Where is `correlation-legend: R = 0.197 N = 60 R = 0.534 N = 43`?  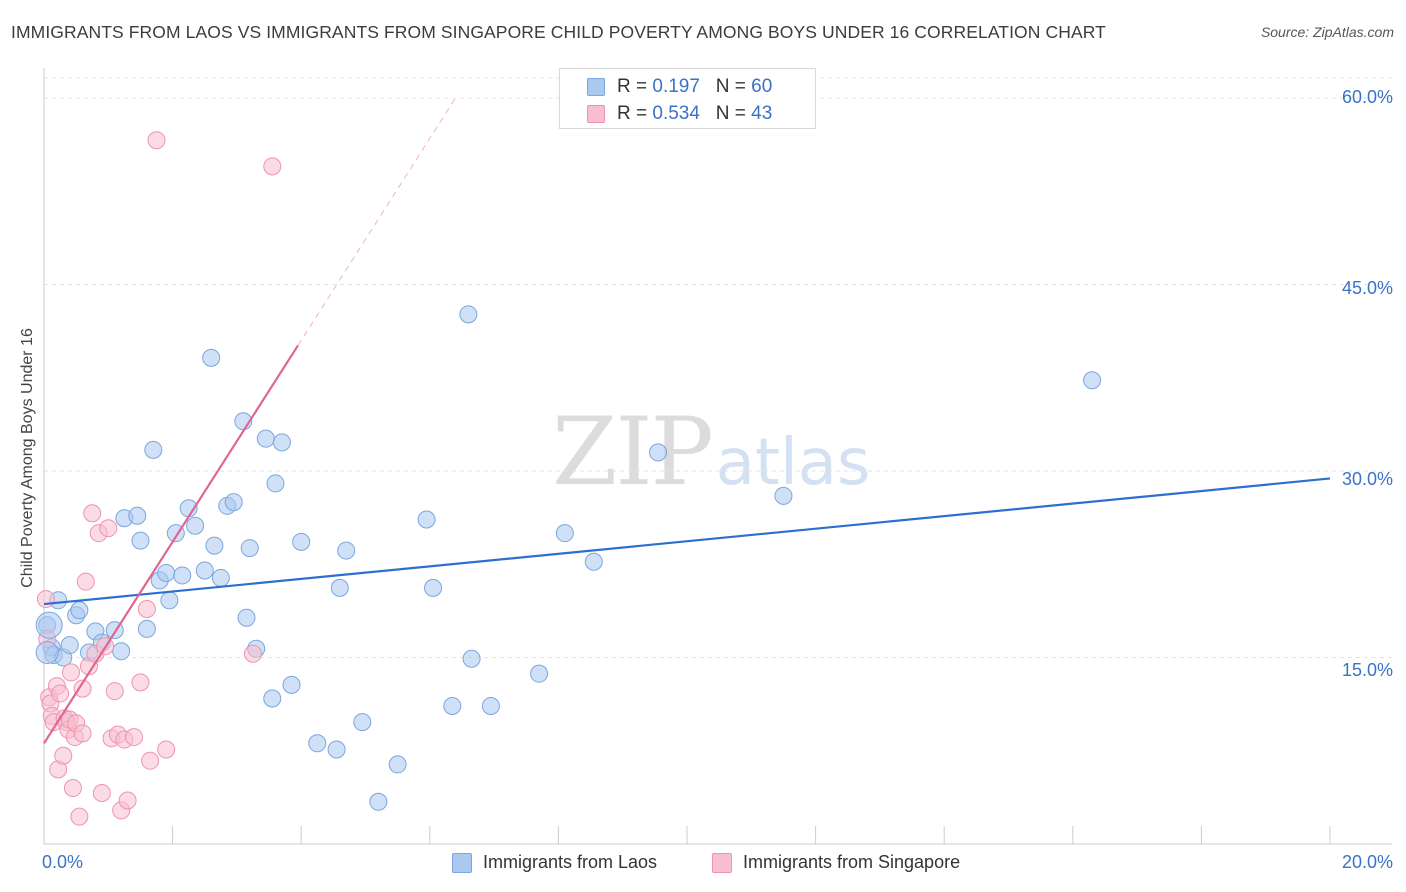
correlation-legend: R = 0.197 N = 60 R = 0.534 N = 43 is located at coordinates (687, 98).